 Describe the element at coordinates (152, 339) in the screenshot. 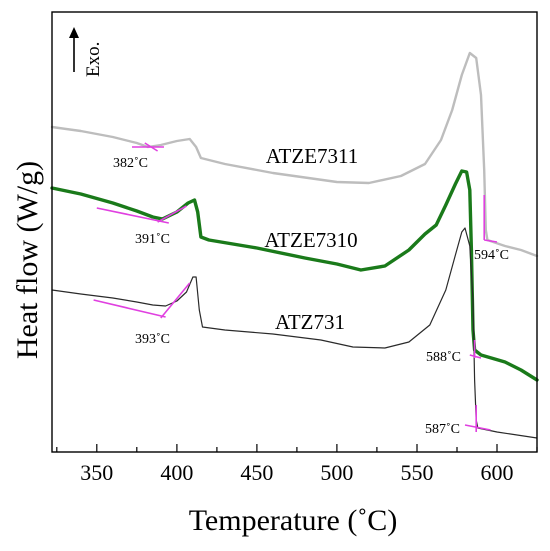

I see `onset-temperature-label: 393˚C` at that location.